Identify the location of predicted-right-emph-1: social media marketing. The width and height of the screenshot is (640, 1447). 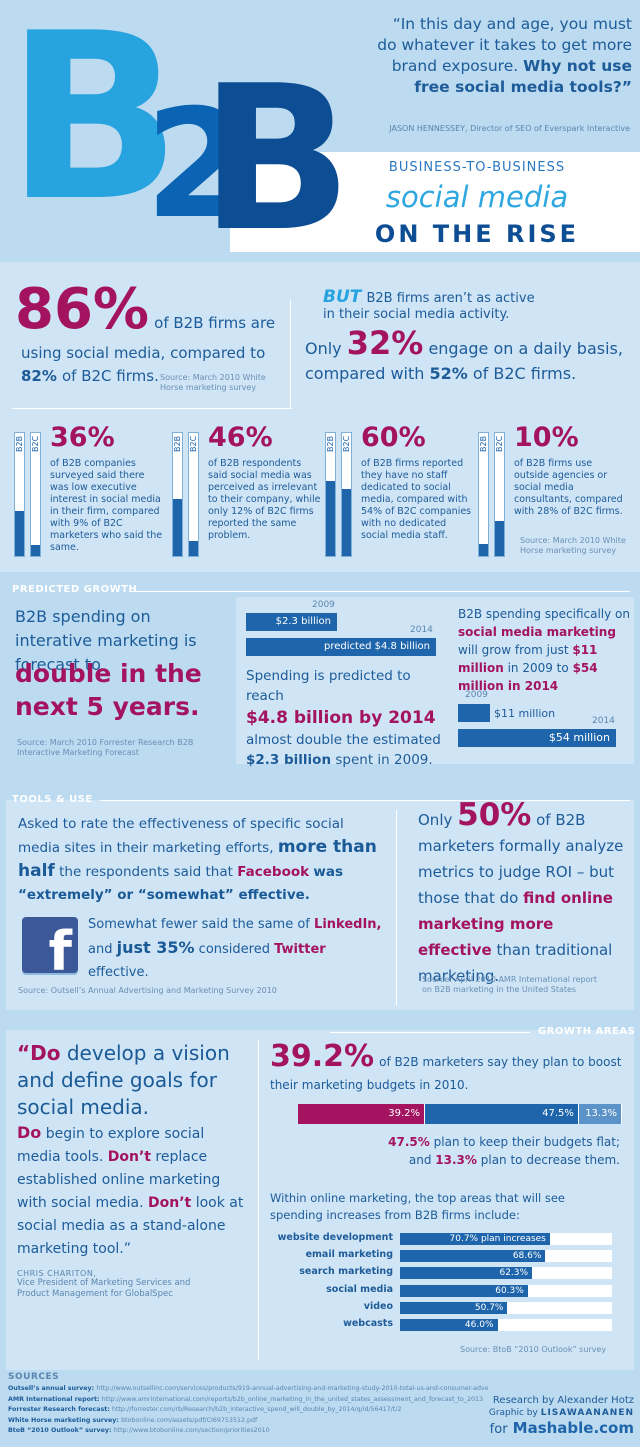
(537, 632).